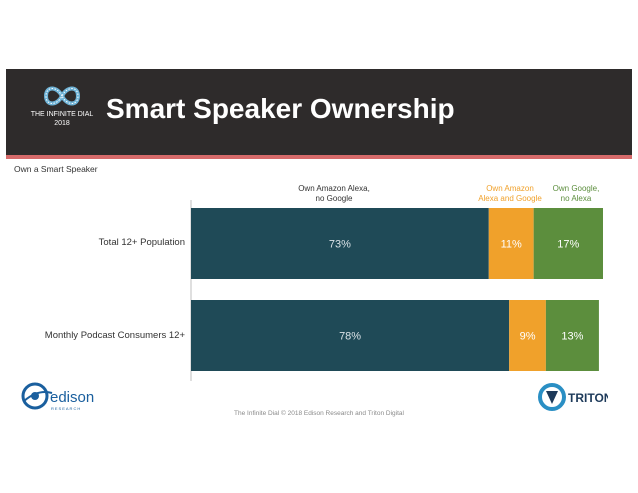 The image size is (638, 493). What do you see at coordinates (62, 114) in the screenshot?
I see `logo-line1: THE INFINITE DIAL` at bounding box center [62, 114].